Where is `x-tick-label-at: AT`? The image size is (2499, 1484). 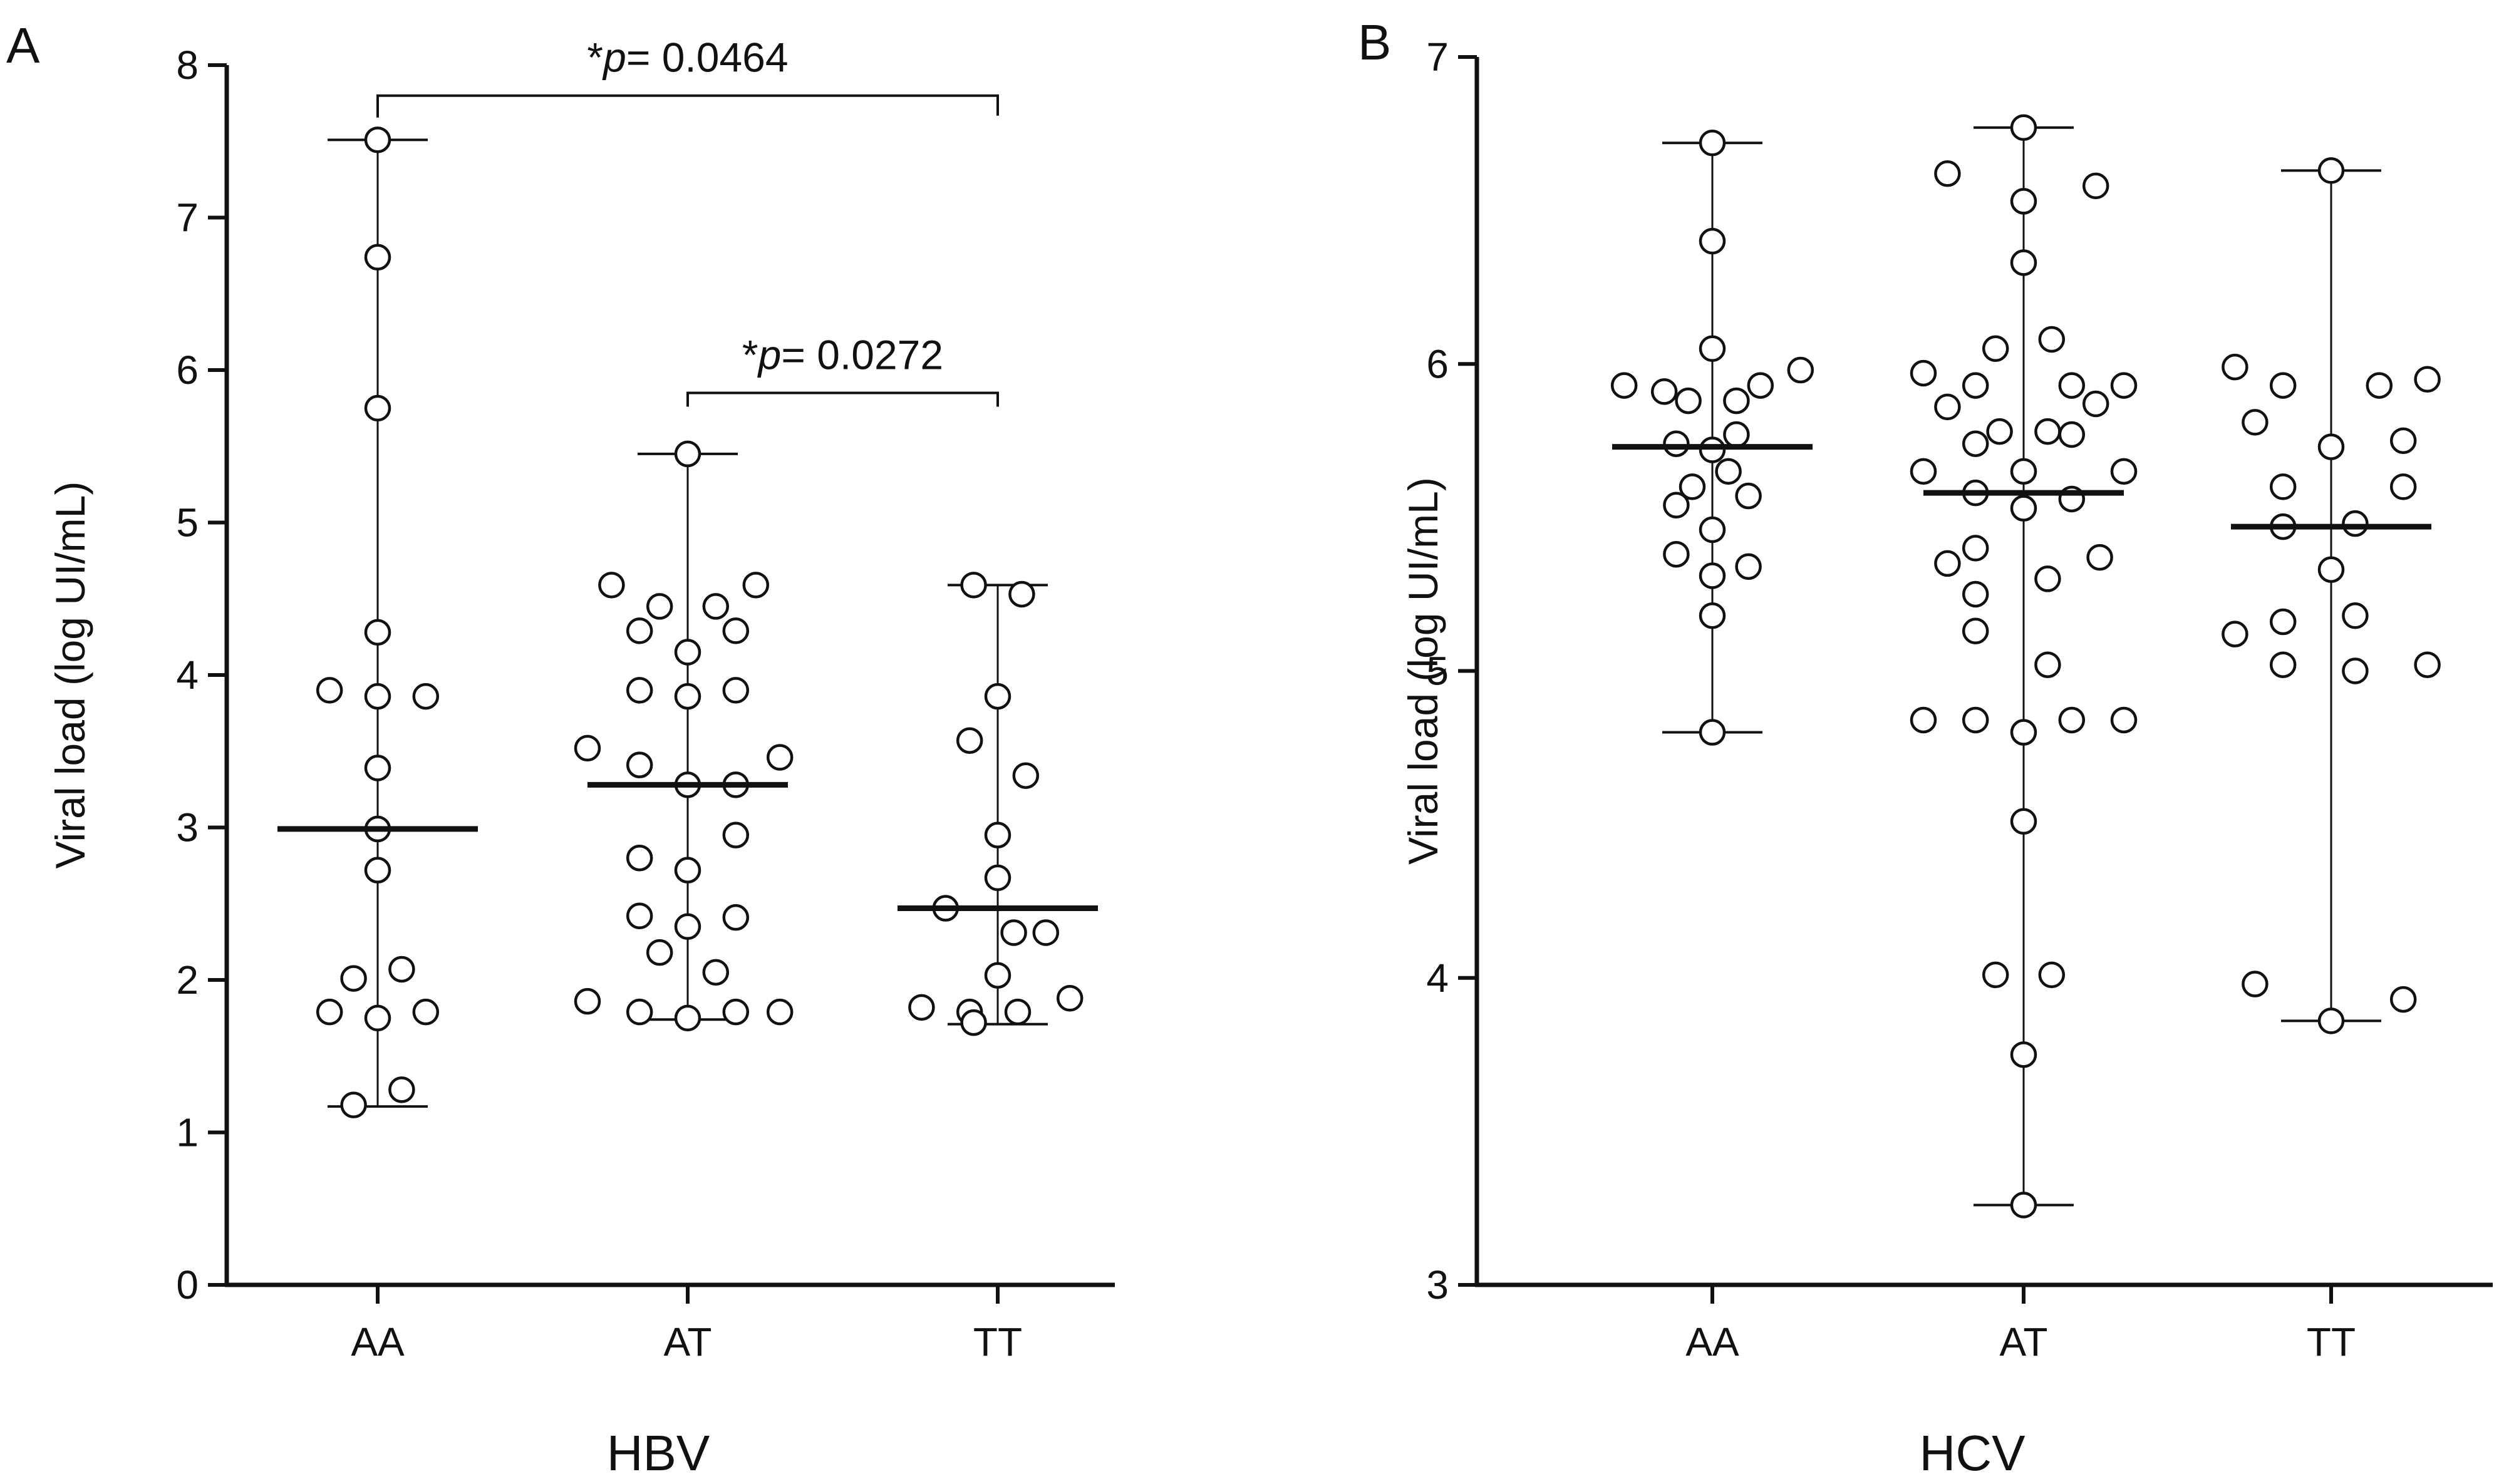
x-tick-label-at: AT is located at coordinates (687, 1341).